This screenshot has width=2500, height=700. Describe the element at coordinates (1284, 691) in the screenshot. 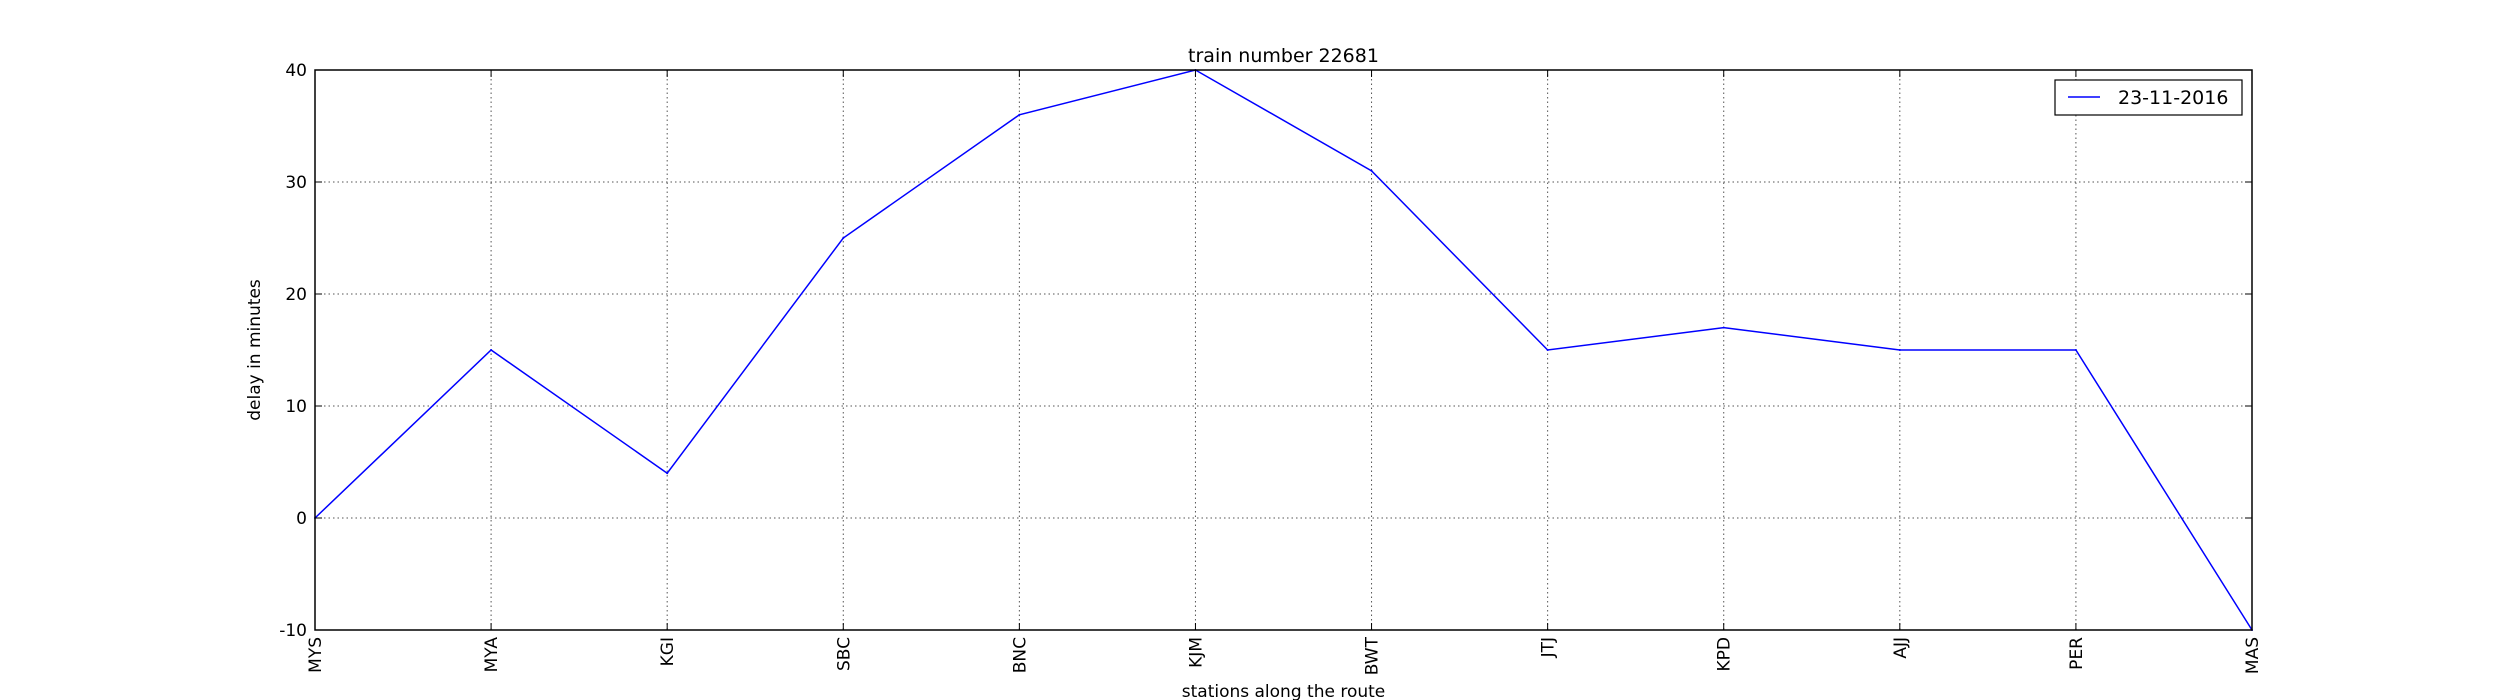

I see `x-axis-label: stations along the route` at that location.